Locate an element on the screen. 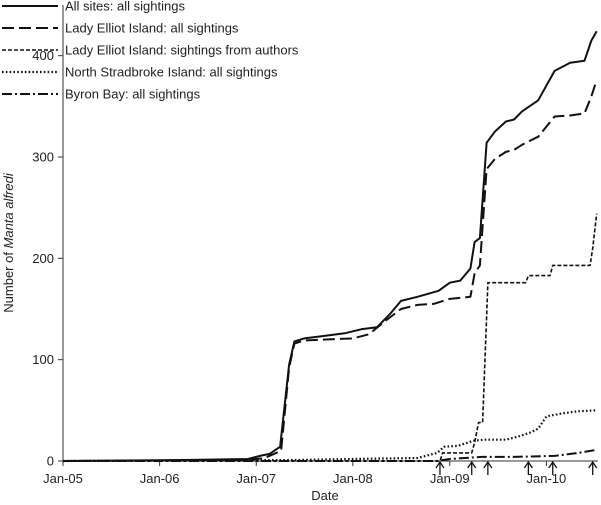 The image size is (601, 505). arrow-markers is located at coordinates (516, 467).